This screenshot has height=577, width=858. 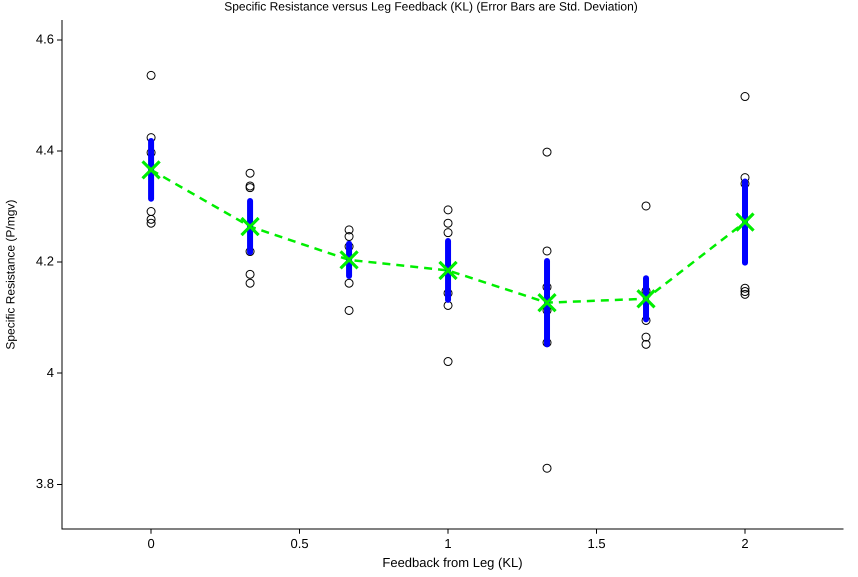 I want to click on y-tick-label: 4.2, so click(x=45, y=261).